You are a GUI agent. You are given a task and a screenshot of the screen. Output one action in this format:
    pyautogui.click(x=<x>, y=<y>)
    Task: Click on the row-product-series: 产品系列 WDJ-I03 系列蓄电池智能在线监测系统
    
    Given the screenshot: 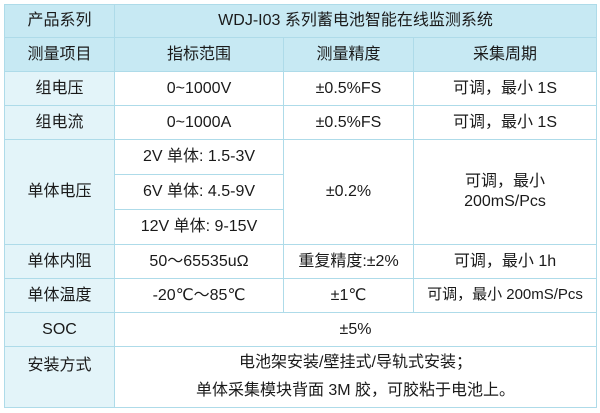 What is the action you would take?
    pyautogui.click(x=300, y=21)
    